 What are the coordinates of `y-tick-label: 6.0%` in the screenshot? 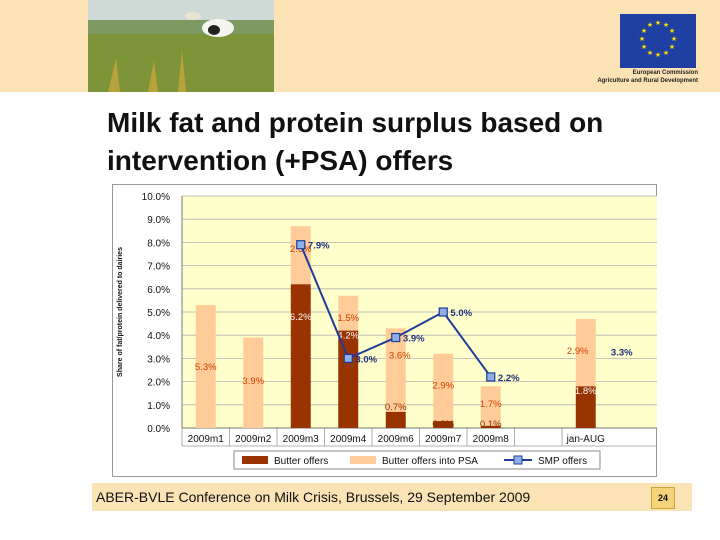 It's located at (158, 290).